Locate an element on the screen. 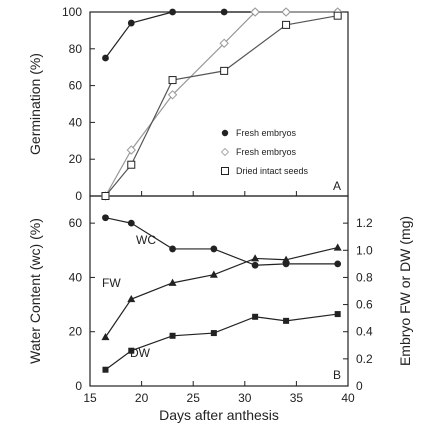  y2-tick-label-embryo-weight: 0 is located at coordinates (359, 386).